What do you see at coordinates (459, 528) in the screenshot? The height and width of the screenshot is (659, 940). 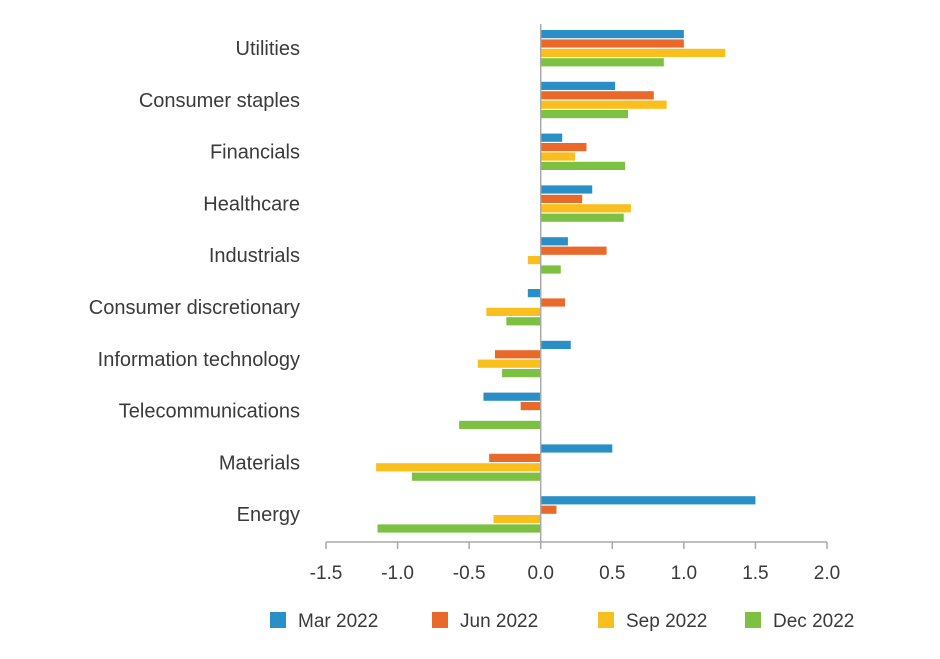 I see `bar-energy-dec-2022` at bounding box center [459, 528].